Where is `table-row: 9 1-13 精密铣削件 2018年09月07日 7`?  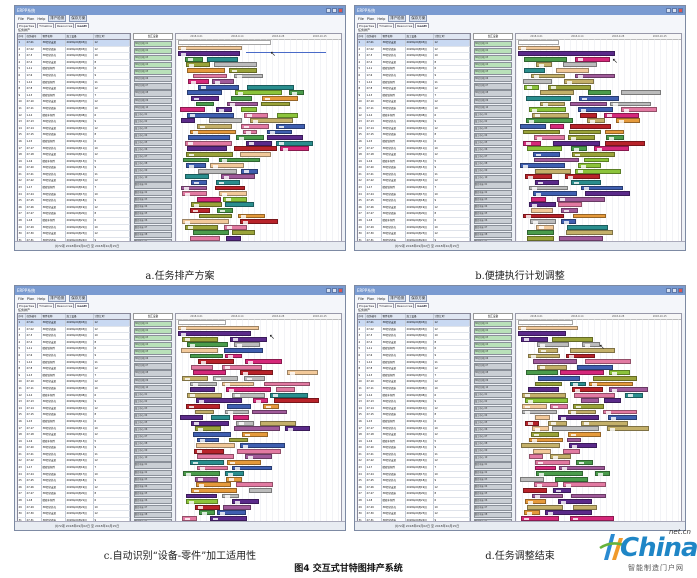 table-row: 9 1-13 精密铣削件 2018年09月07日 7 is located at coordinates (74, 96).